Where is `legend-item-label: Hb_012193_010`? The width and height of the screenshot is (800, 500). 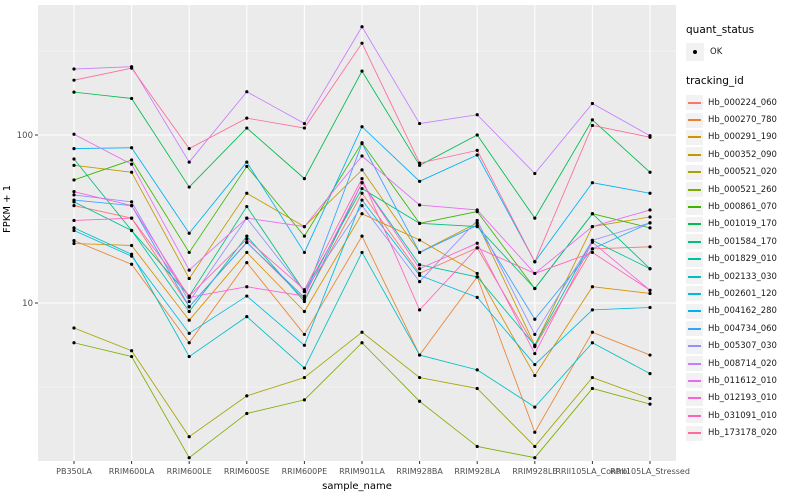 legend-item-label: Hb_012193_010 is located at coordinates (742, 398).